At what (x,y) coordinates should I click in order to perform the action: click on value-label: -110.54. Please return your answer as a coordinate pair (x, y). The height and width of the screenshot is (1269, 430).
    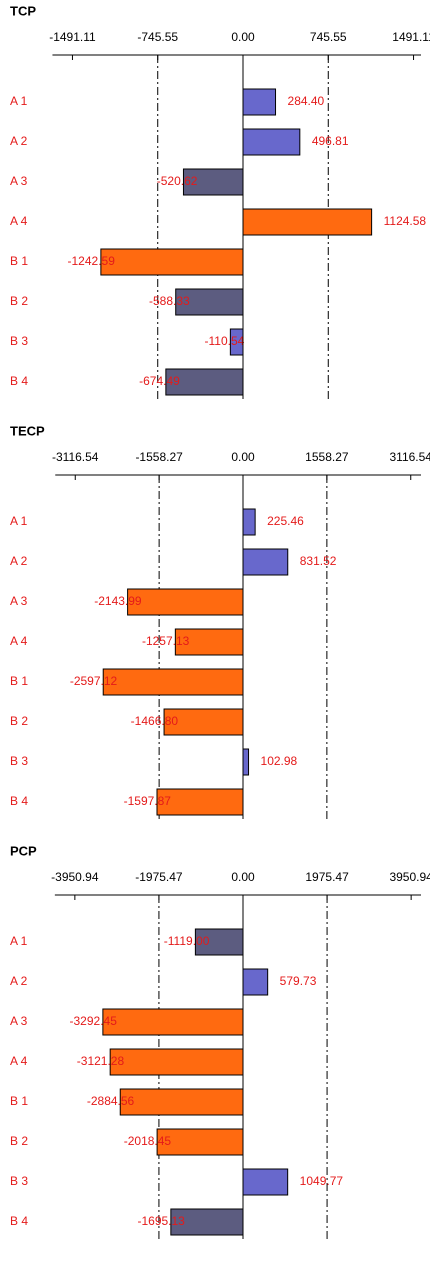
    Looking at the image, I should click on (225, 341).